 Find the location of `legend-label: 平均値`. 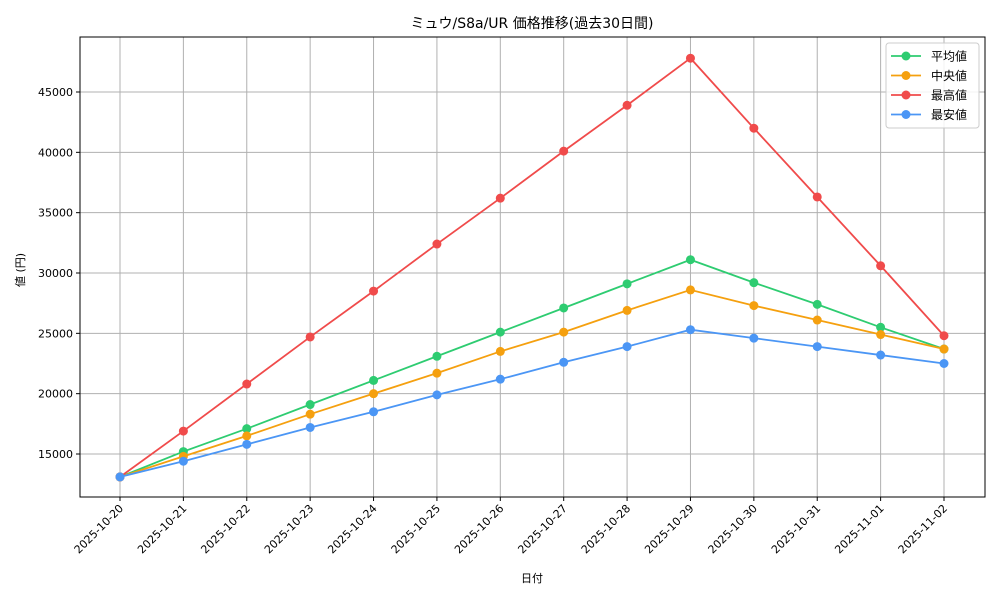

legend-label: 平均値 is located at coordinates (949, 56).